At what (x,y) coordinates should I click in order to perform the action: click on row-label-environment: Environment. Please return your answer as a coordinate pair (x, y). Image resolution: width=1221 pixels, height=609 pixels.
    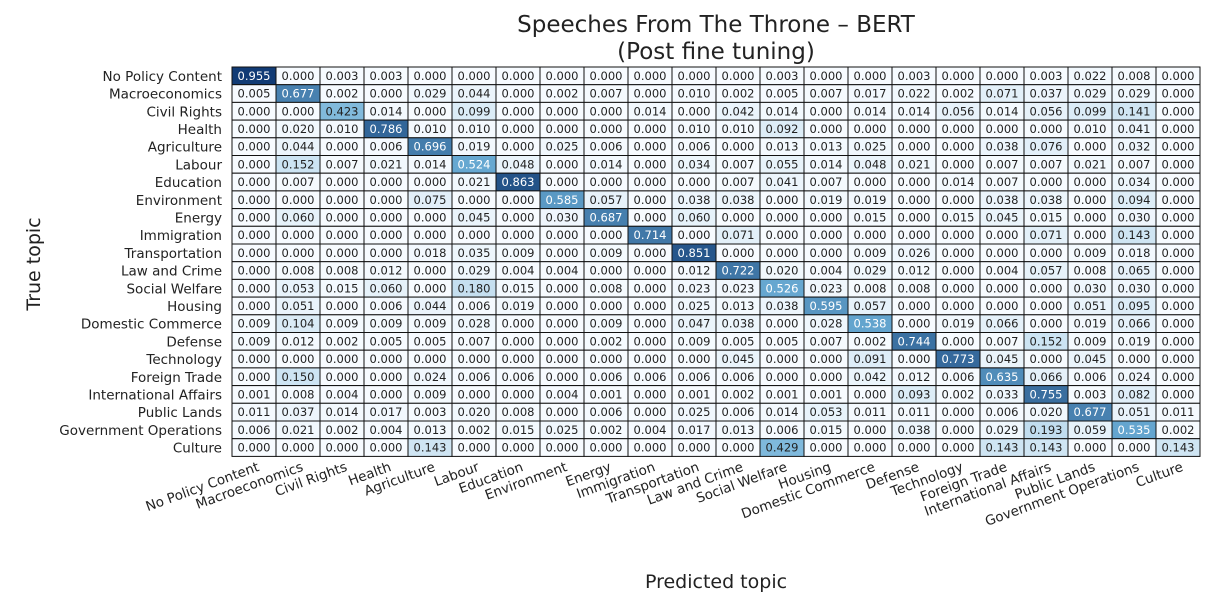
    Looking at the image, I should click on (179, 201).